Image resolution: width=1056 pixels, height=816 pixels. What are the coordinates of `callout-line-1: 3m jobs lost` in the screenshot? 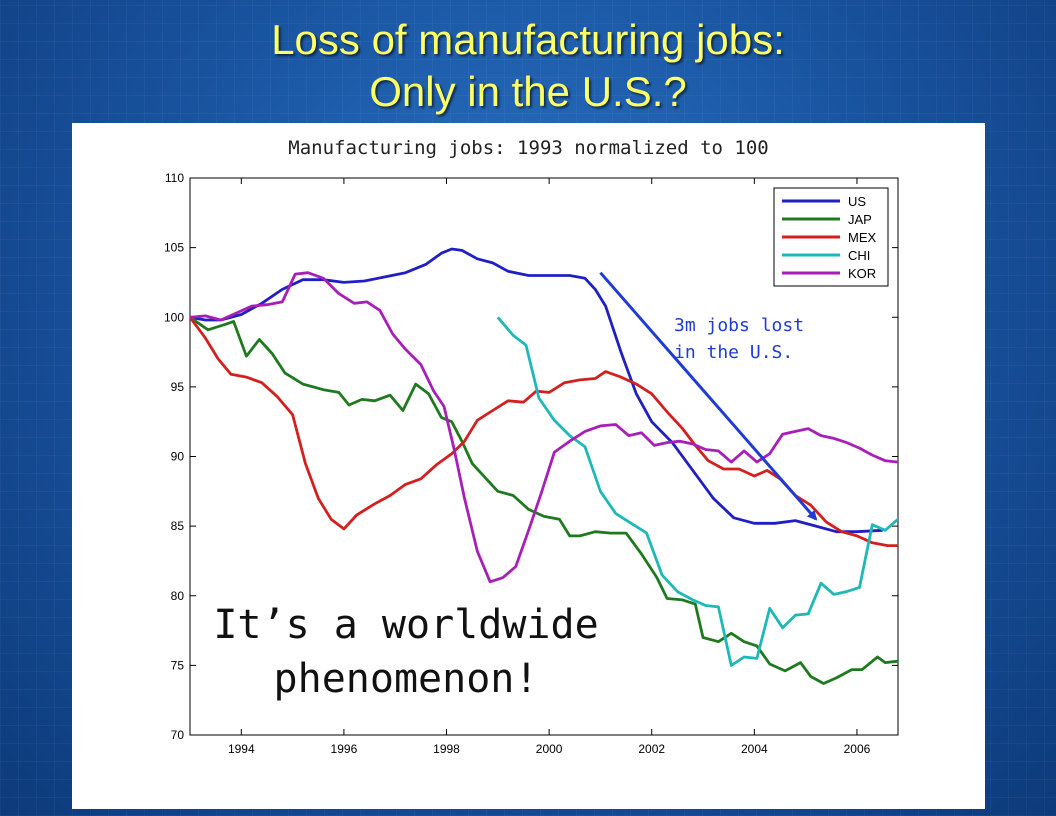 It's located at (739, 325).